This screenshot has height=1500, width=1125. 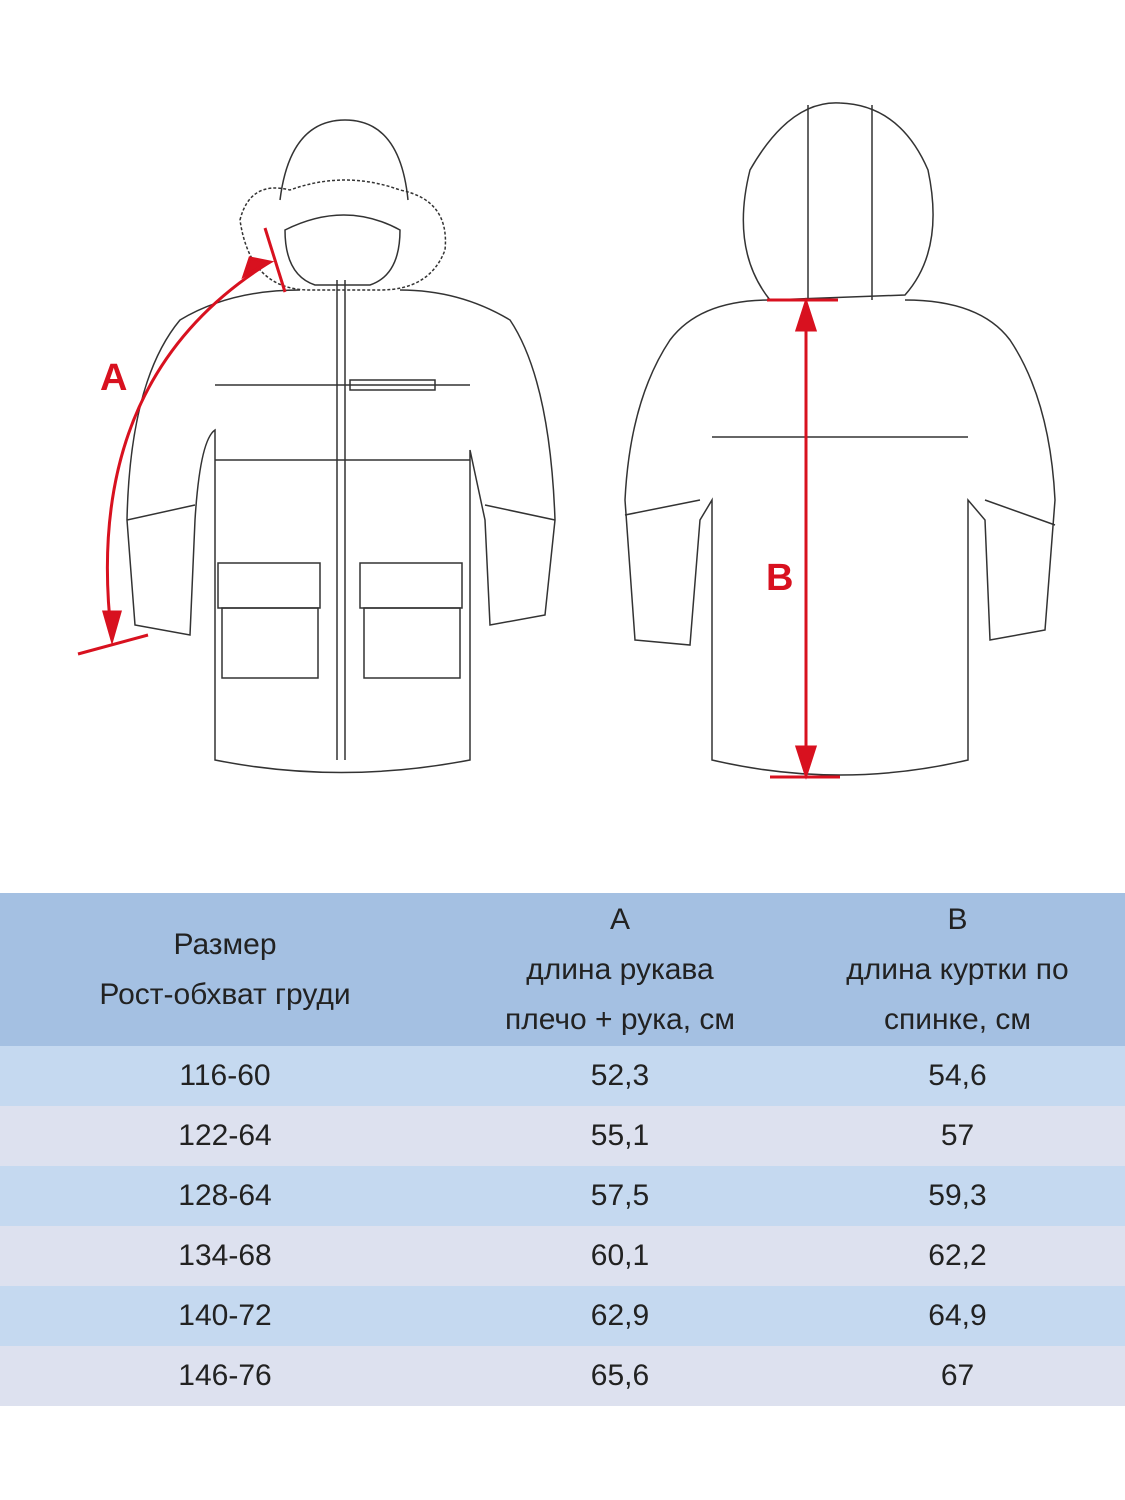 I want to click on cell-a: 52,3, so click(x=620, y=1075).